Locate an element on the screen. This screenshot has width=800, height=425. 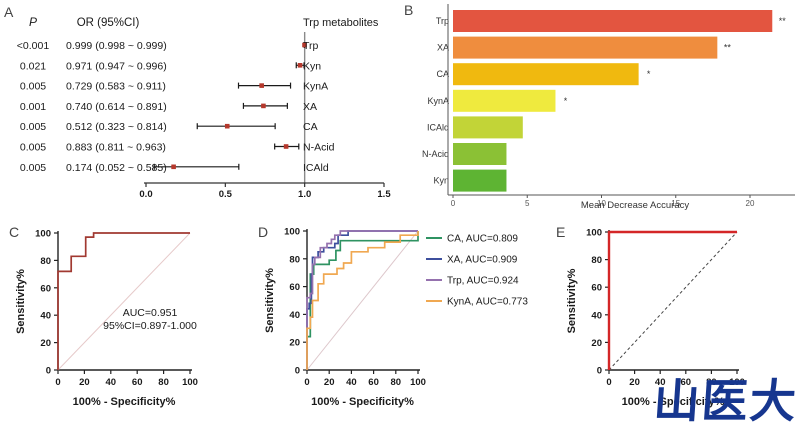
bar-xa is located at coordinates (585, 47).